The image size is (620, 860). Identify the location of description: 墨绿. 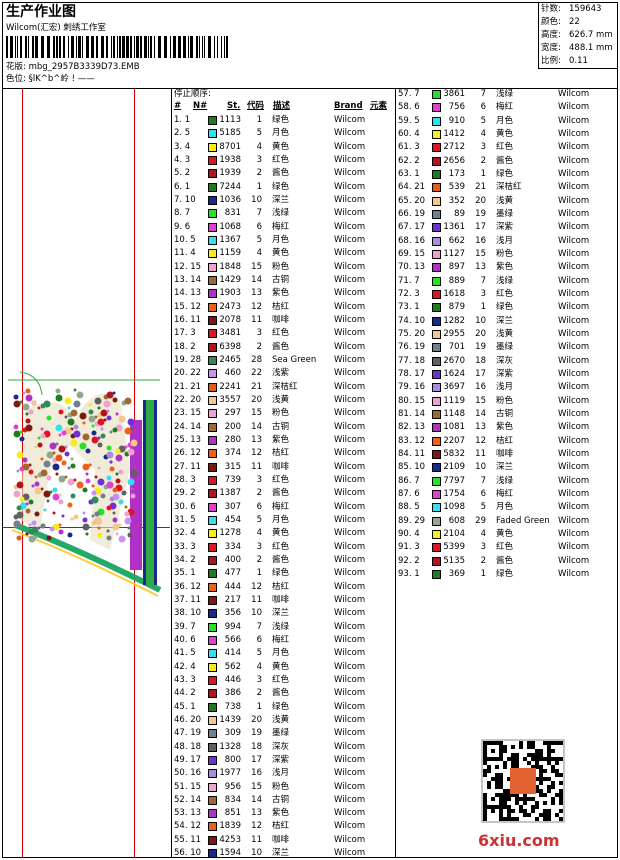
(281, 733).